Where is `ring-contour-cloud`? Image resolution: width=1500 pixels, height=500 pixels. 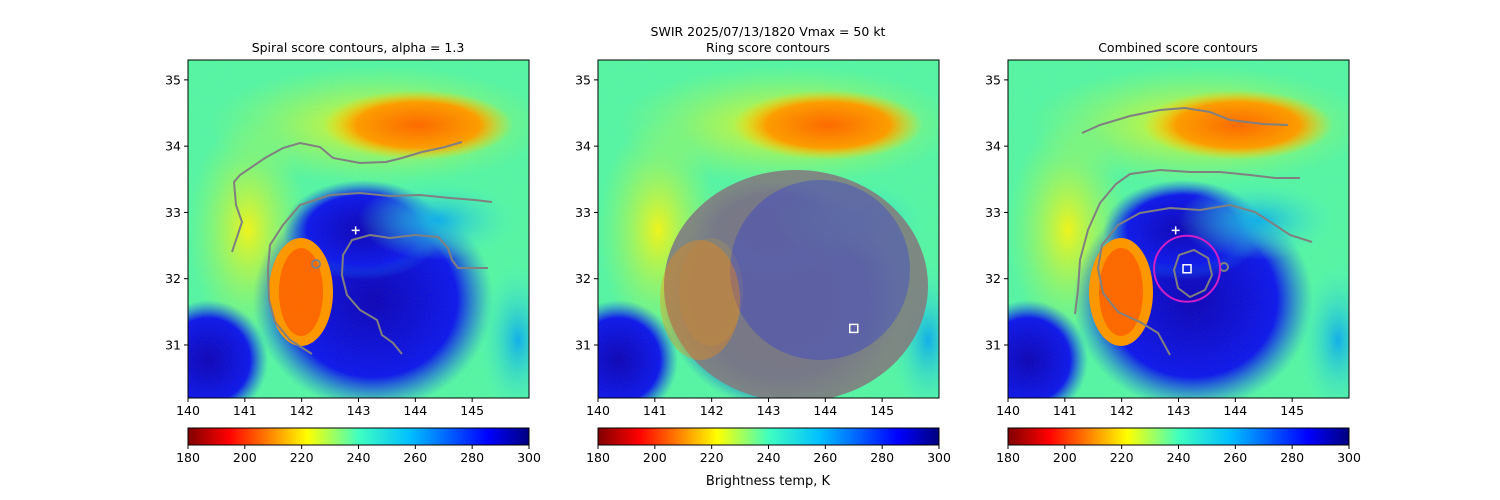
ring-contour-cloud is located at coordinates (796, 284).